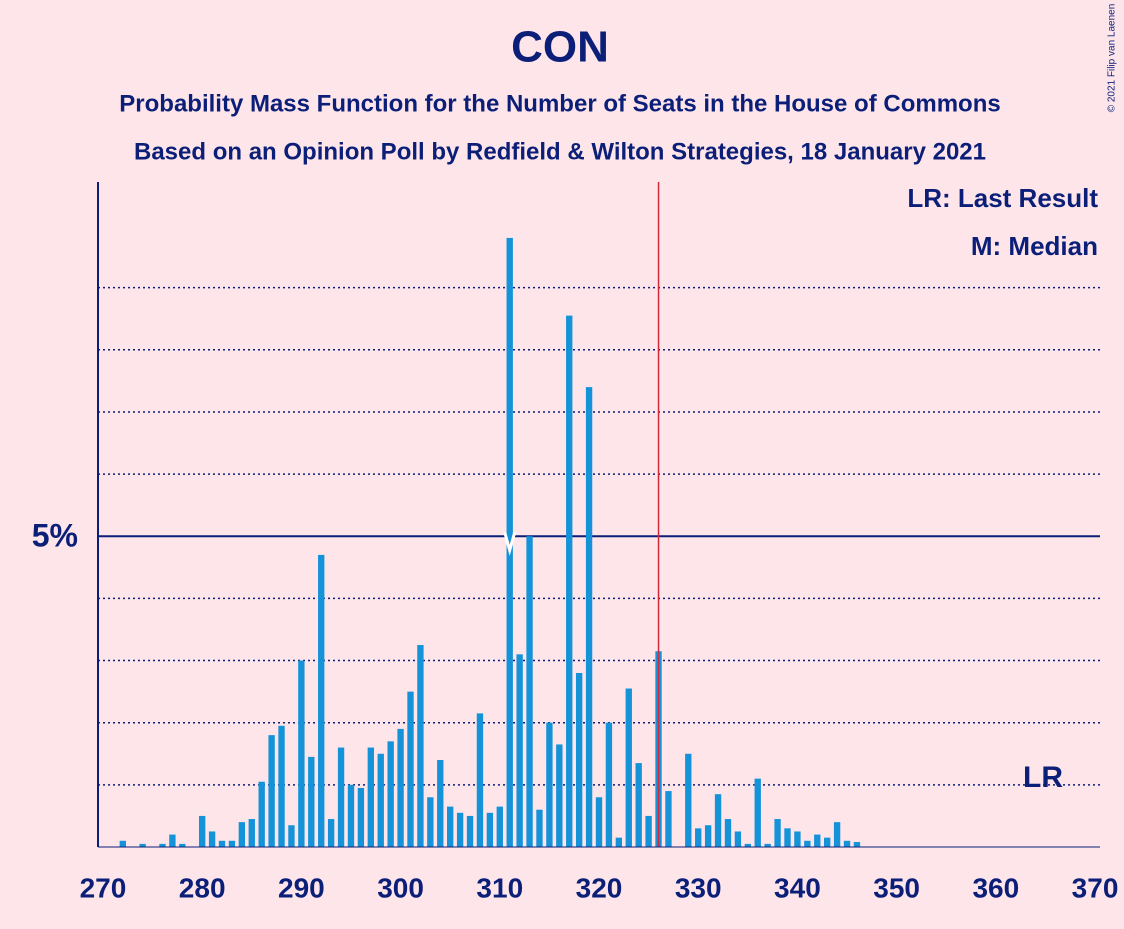 This screenshot has height=929, width=1124. What do you see at coordinates (995, 887) in the screenshot?
I see `x-tick-label: 360` at bounding box center [995, 887].